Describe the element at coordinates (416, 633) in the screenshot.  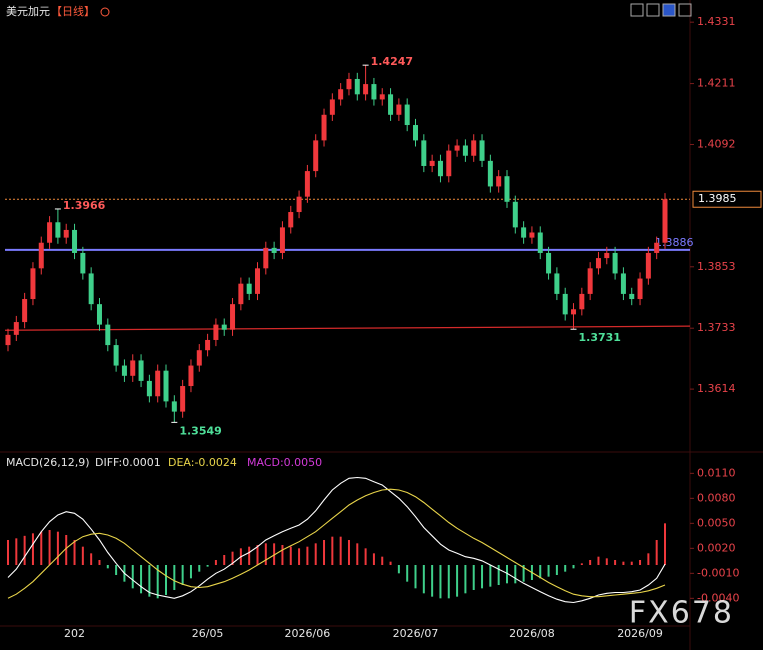
I see `x-tick-label: 2026/07` at that location.